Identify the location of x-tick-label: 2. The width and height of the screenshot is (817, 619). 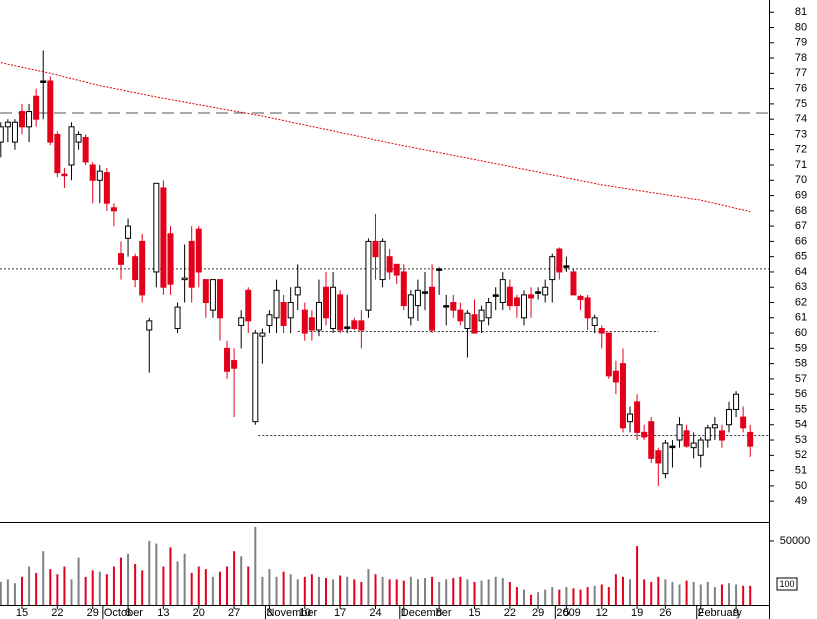
(701, 613).